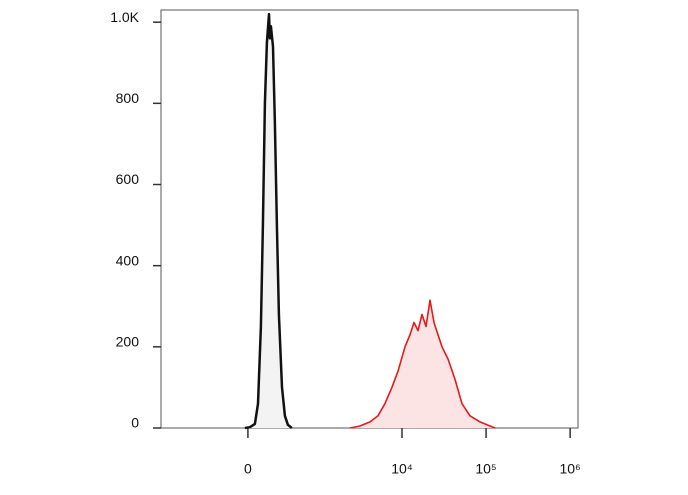  What do you see at coordinates (248, 469) in the screenshot?
I see `x-tick-label: 0` at bounding box center [248, 469].